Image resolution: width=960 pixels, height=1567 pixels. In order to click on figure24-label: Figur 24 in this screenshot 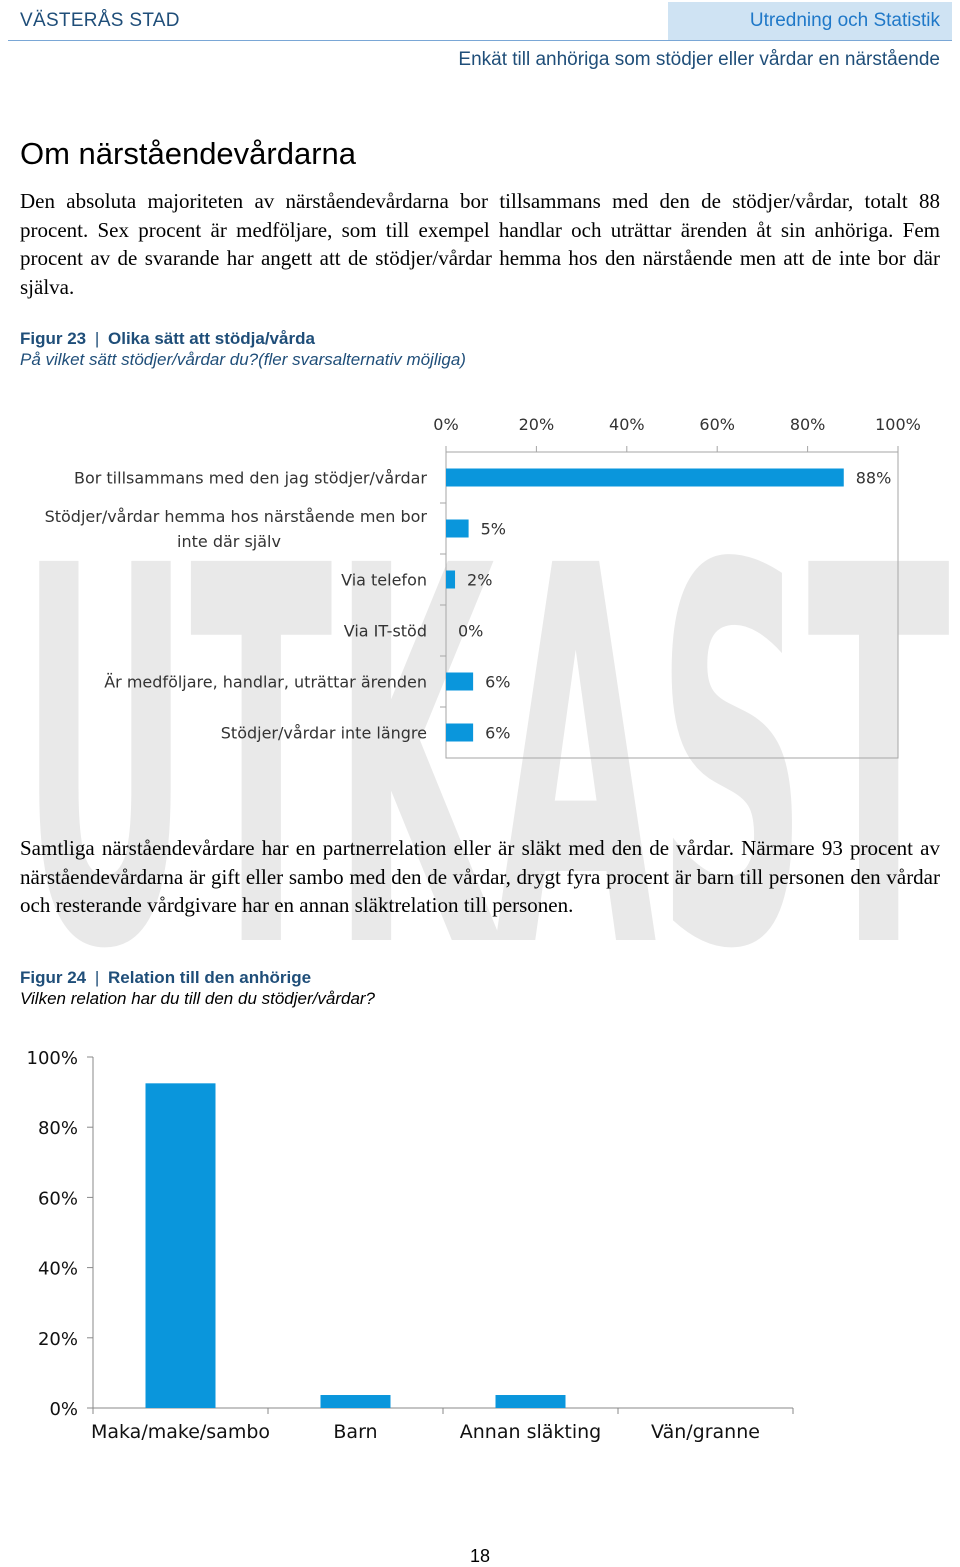, I will do `click(53, 977)`.